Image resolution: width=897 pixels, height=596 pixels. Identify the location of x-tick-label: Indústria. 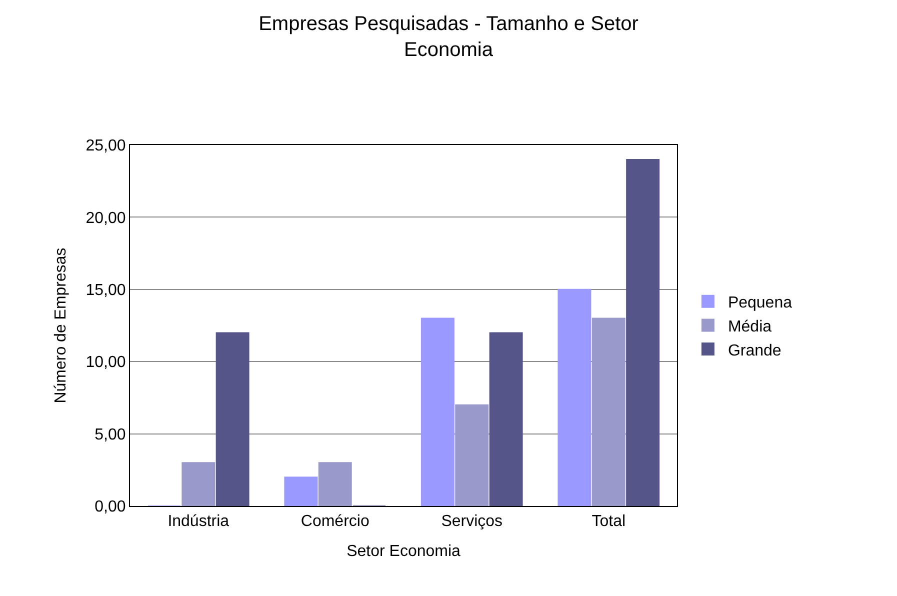
(199, 521).